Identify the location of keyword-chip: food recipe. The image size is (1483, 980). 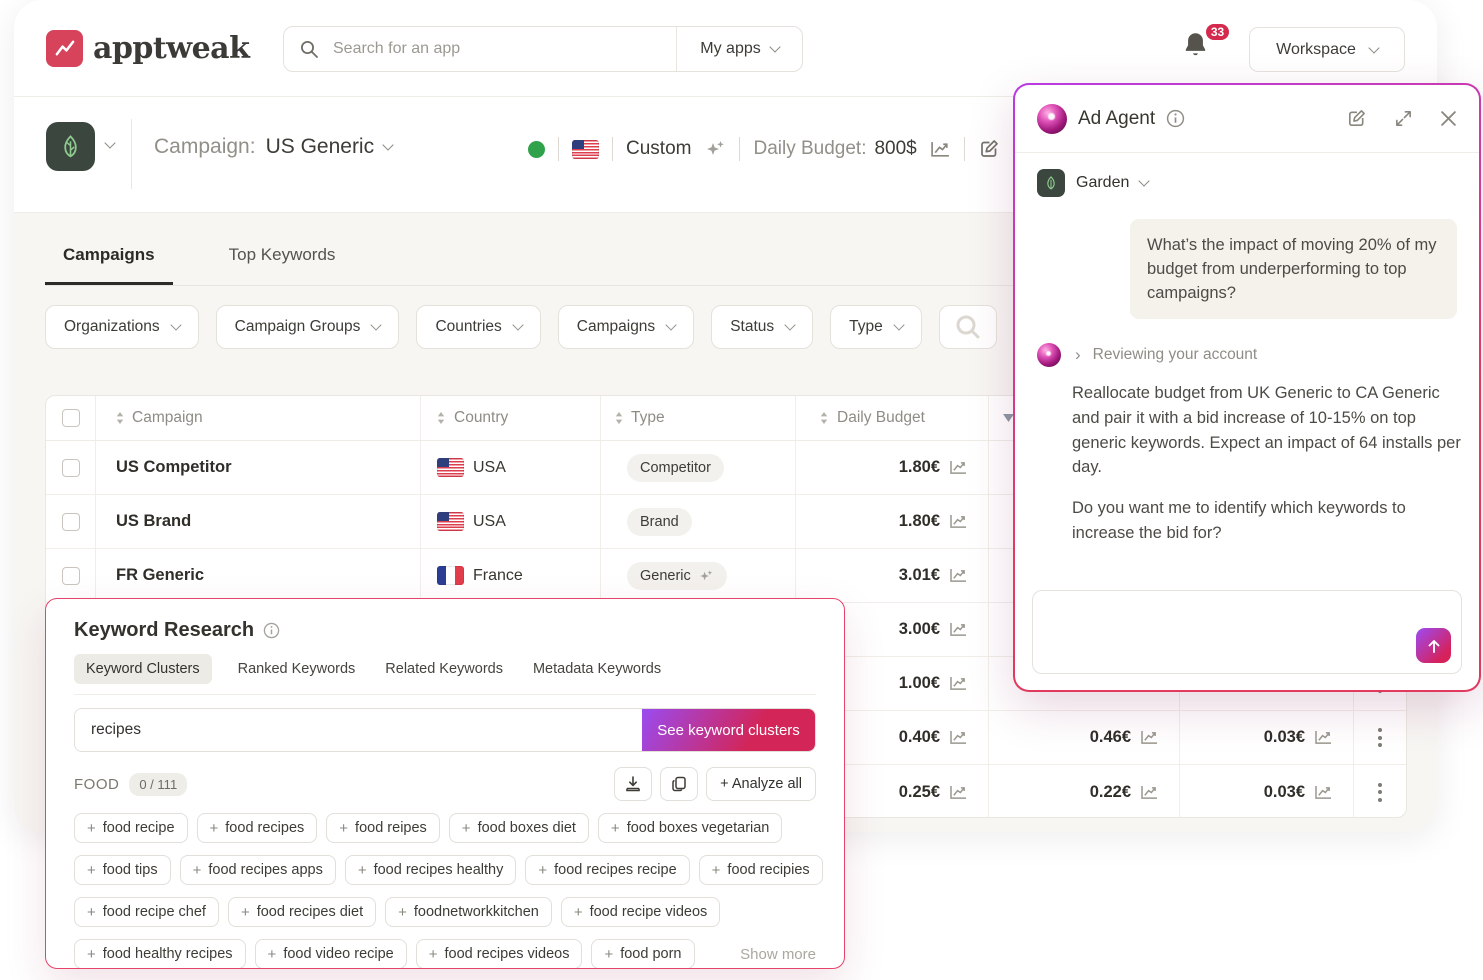
(131, 828).